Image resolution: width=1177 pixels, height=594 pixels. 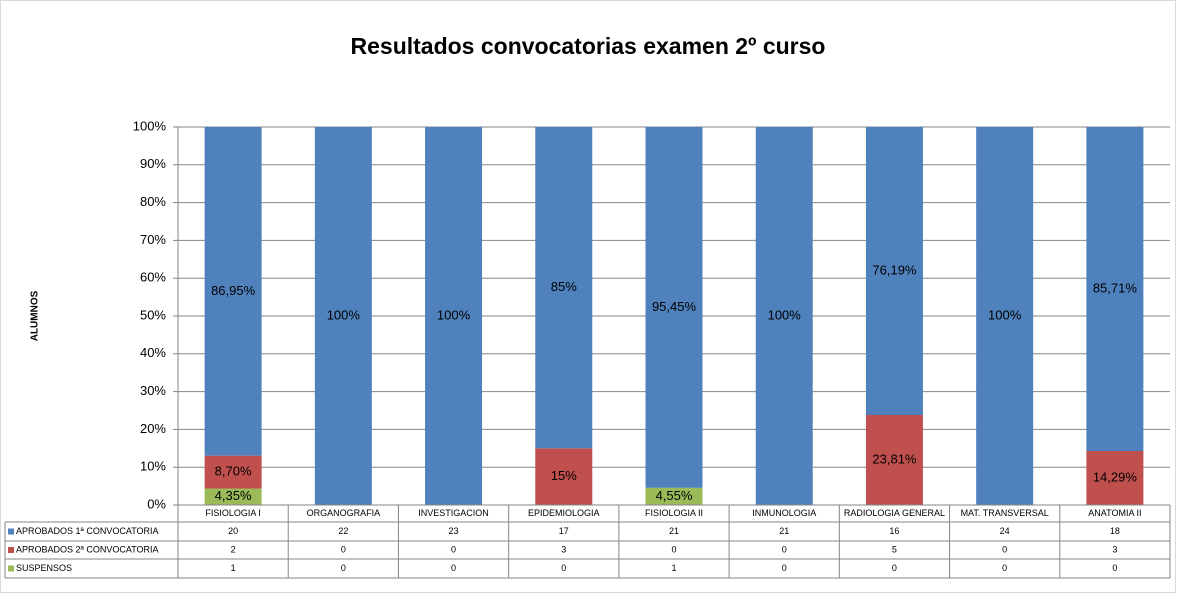 I want to click on y-axis-label: ALUMNOS, so click(x=35, y=315).